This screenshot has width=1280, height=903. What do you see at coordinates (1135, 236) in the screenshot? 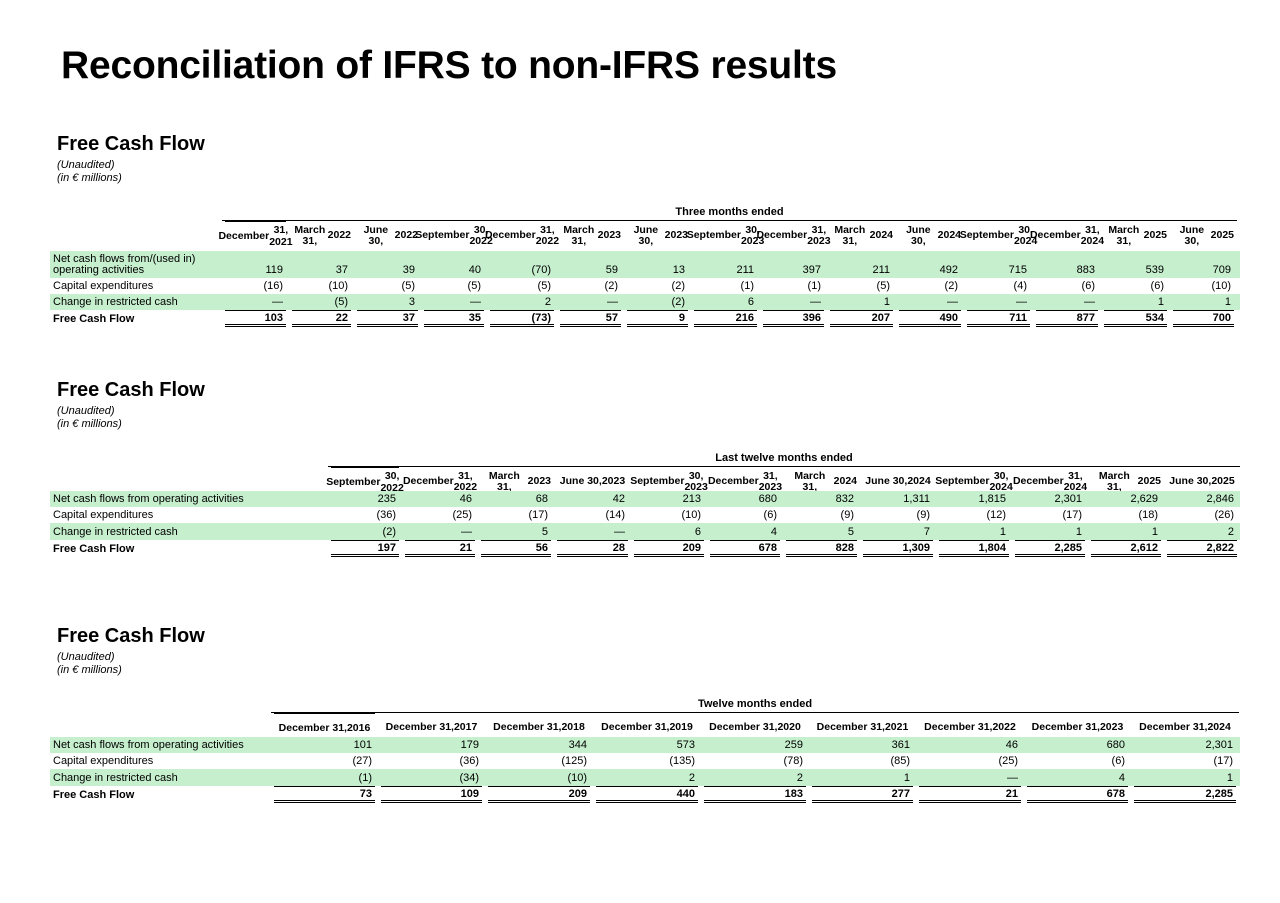
I see `column-header: March 31, 2025` at bounding box center [1135, 236].